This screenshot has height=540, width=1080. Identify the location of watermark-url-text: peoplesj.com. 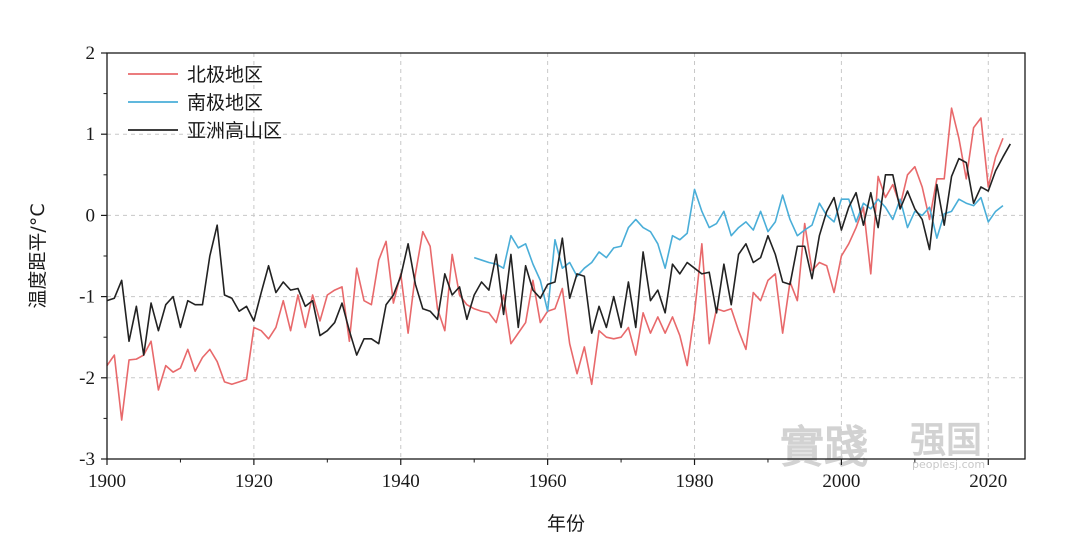
(948, 464).